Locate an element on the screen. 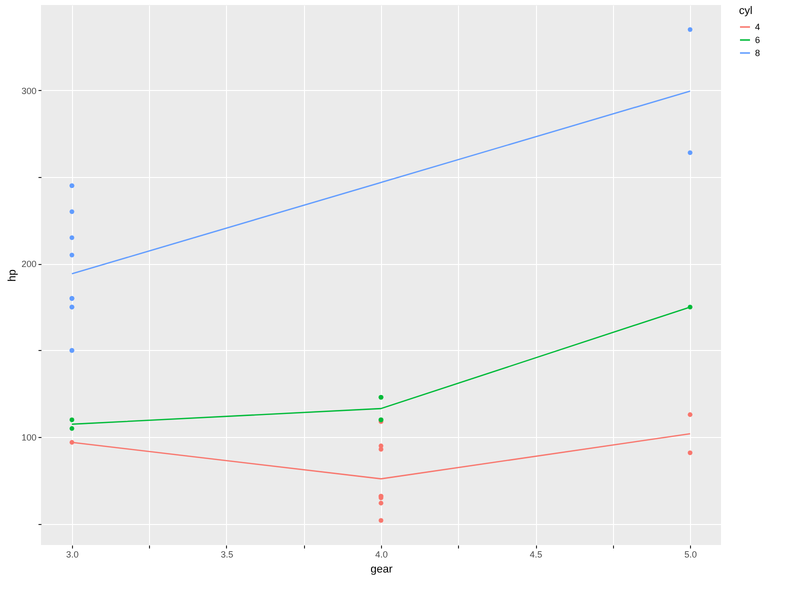  x-tick-label: 4.0 is located at coordinates (381, 555).